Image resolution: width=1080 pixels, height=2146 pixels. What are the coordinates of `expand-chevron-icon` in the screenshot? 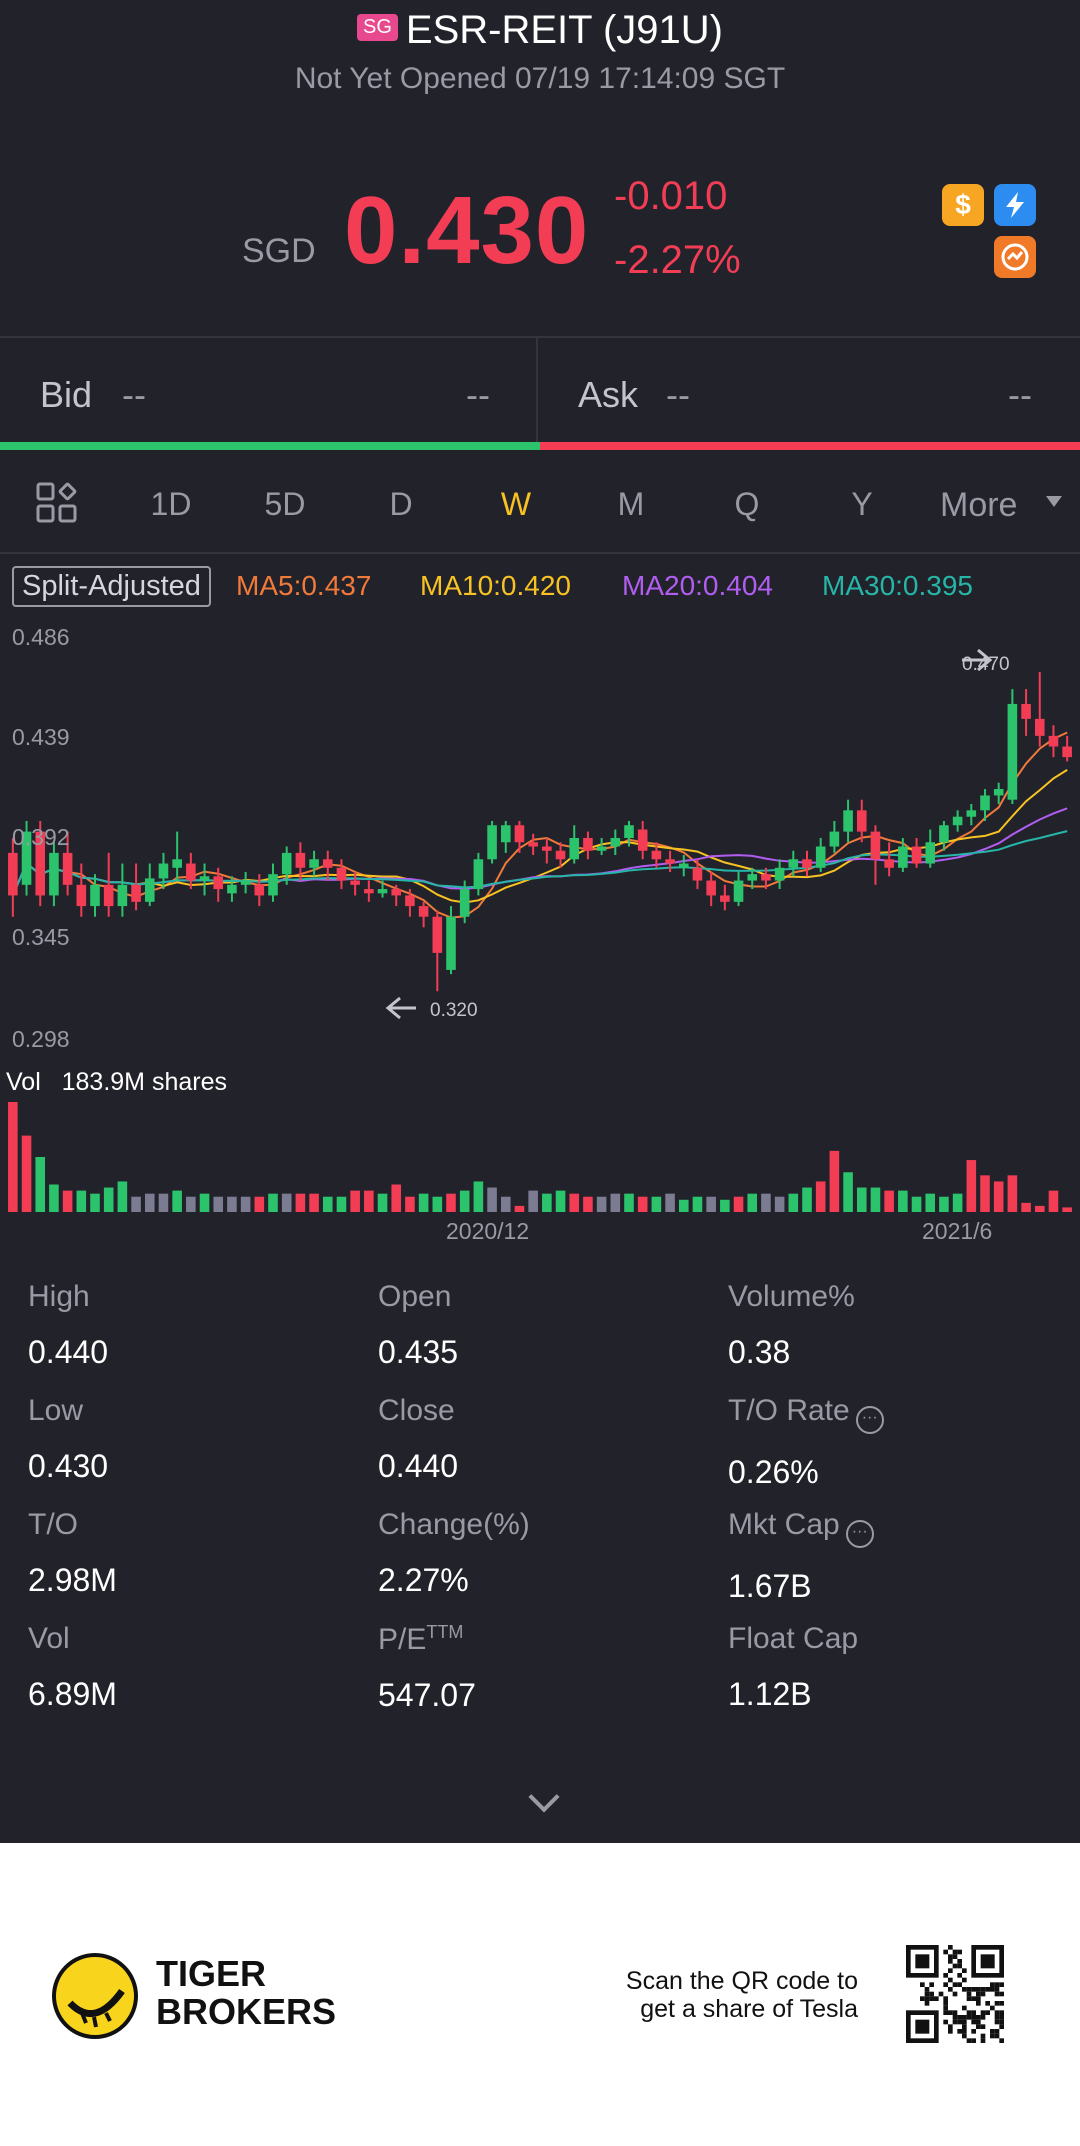 It's located at (544, 1797).